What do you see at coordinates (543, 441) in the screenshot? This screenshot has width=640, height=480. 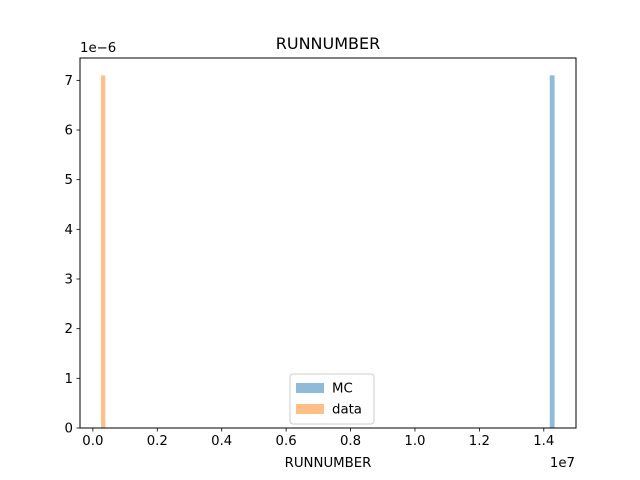 I see `x-tick-label: 1.4` at bounding box center [543, 441].